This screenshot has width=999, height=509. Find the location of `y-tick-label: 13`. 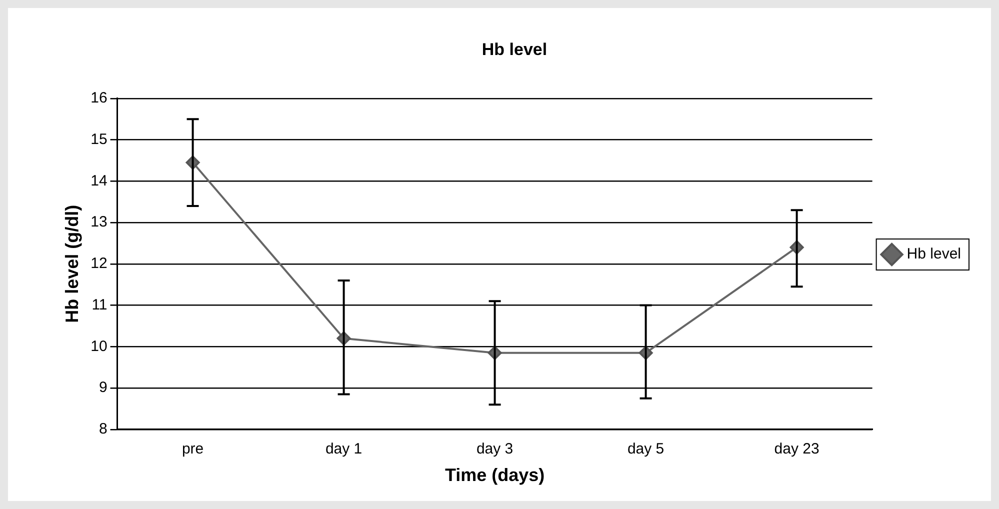

y-tick-label: 13 is located at coordinates (99, 222).